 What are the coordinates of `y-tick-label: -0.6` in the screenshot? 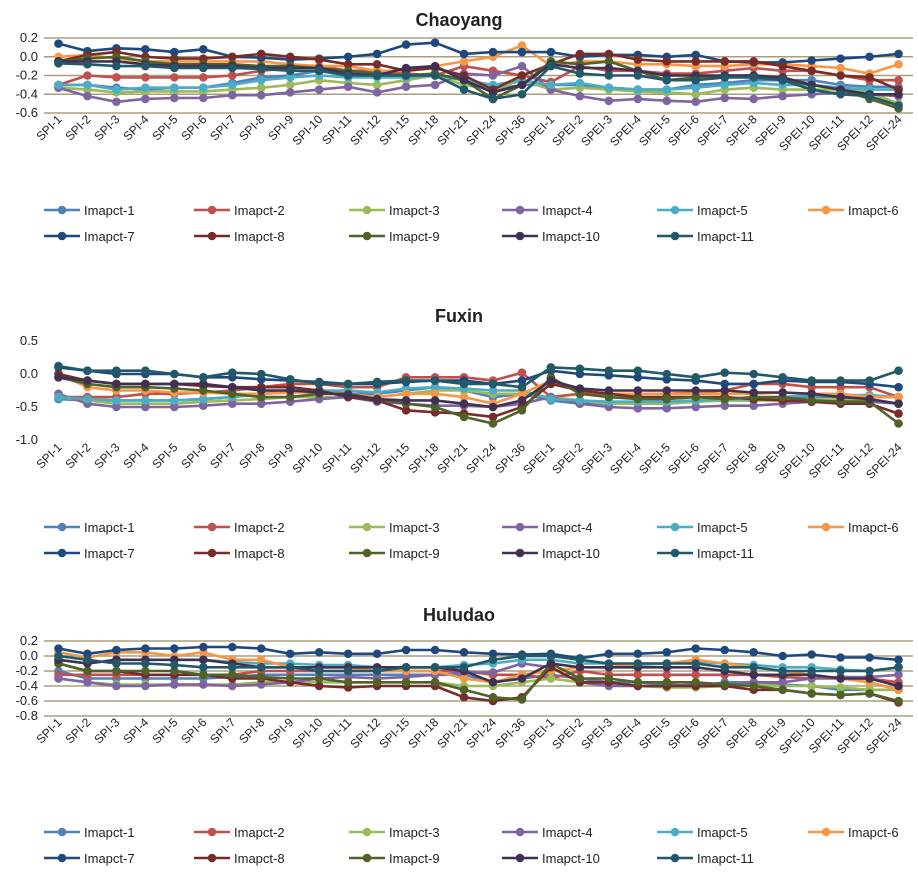 It's located at (27, 700).